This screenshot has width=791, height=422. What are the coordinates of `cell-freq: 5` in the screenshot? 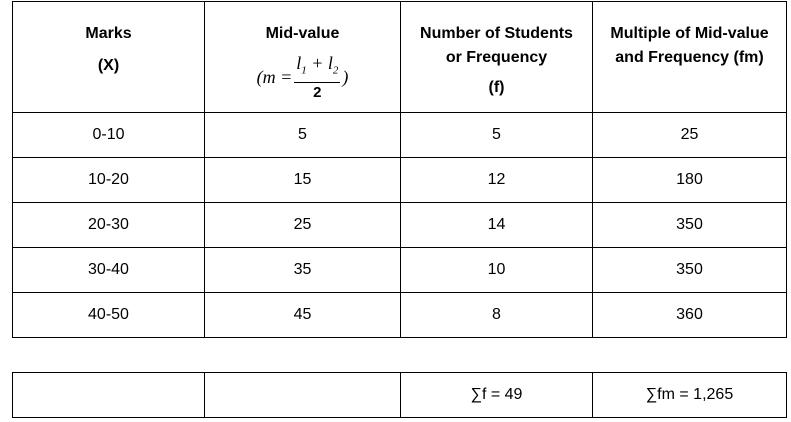 It's located at (496, 135).